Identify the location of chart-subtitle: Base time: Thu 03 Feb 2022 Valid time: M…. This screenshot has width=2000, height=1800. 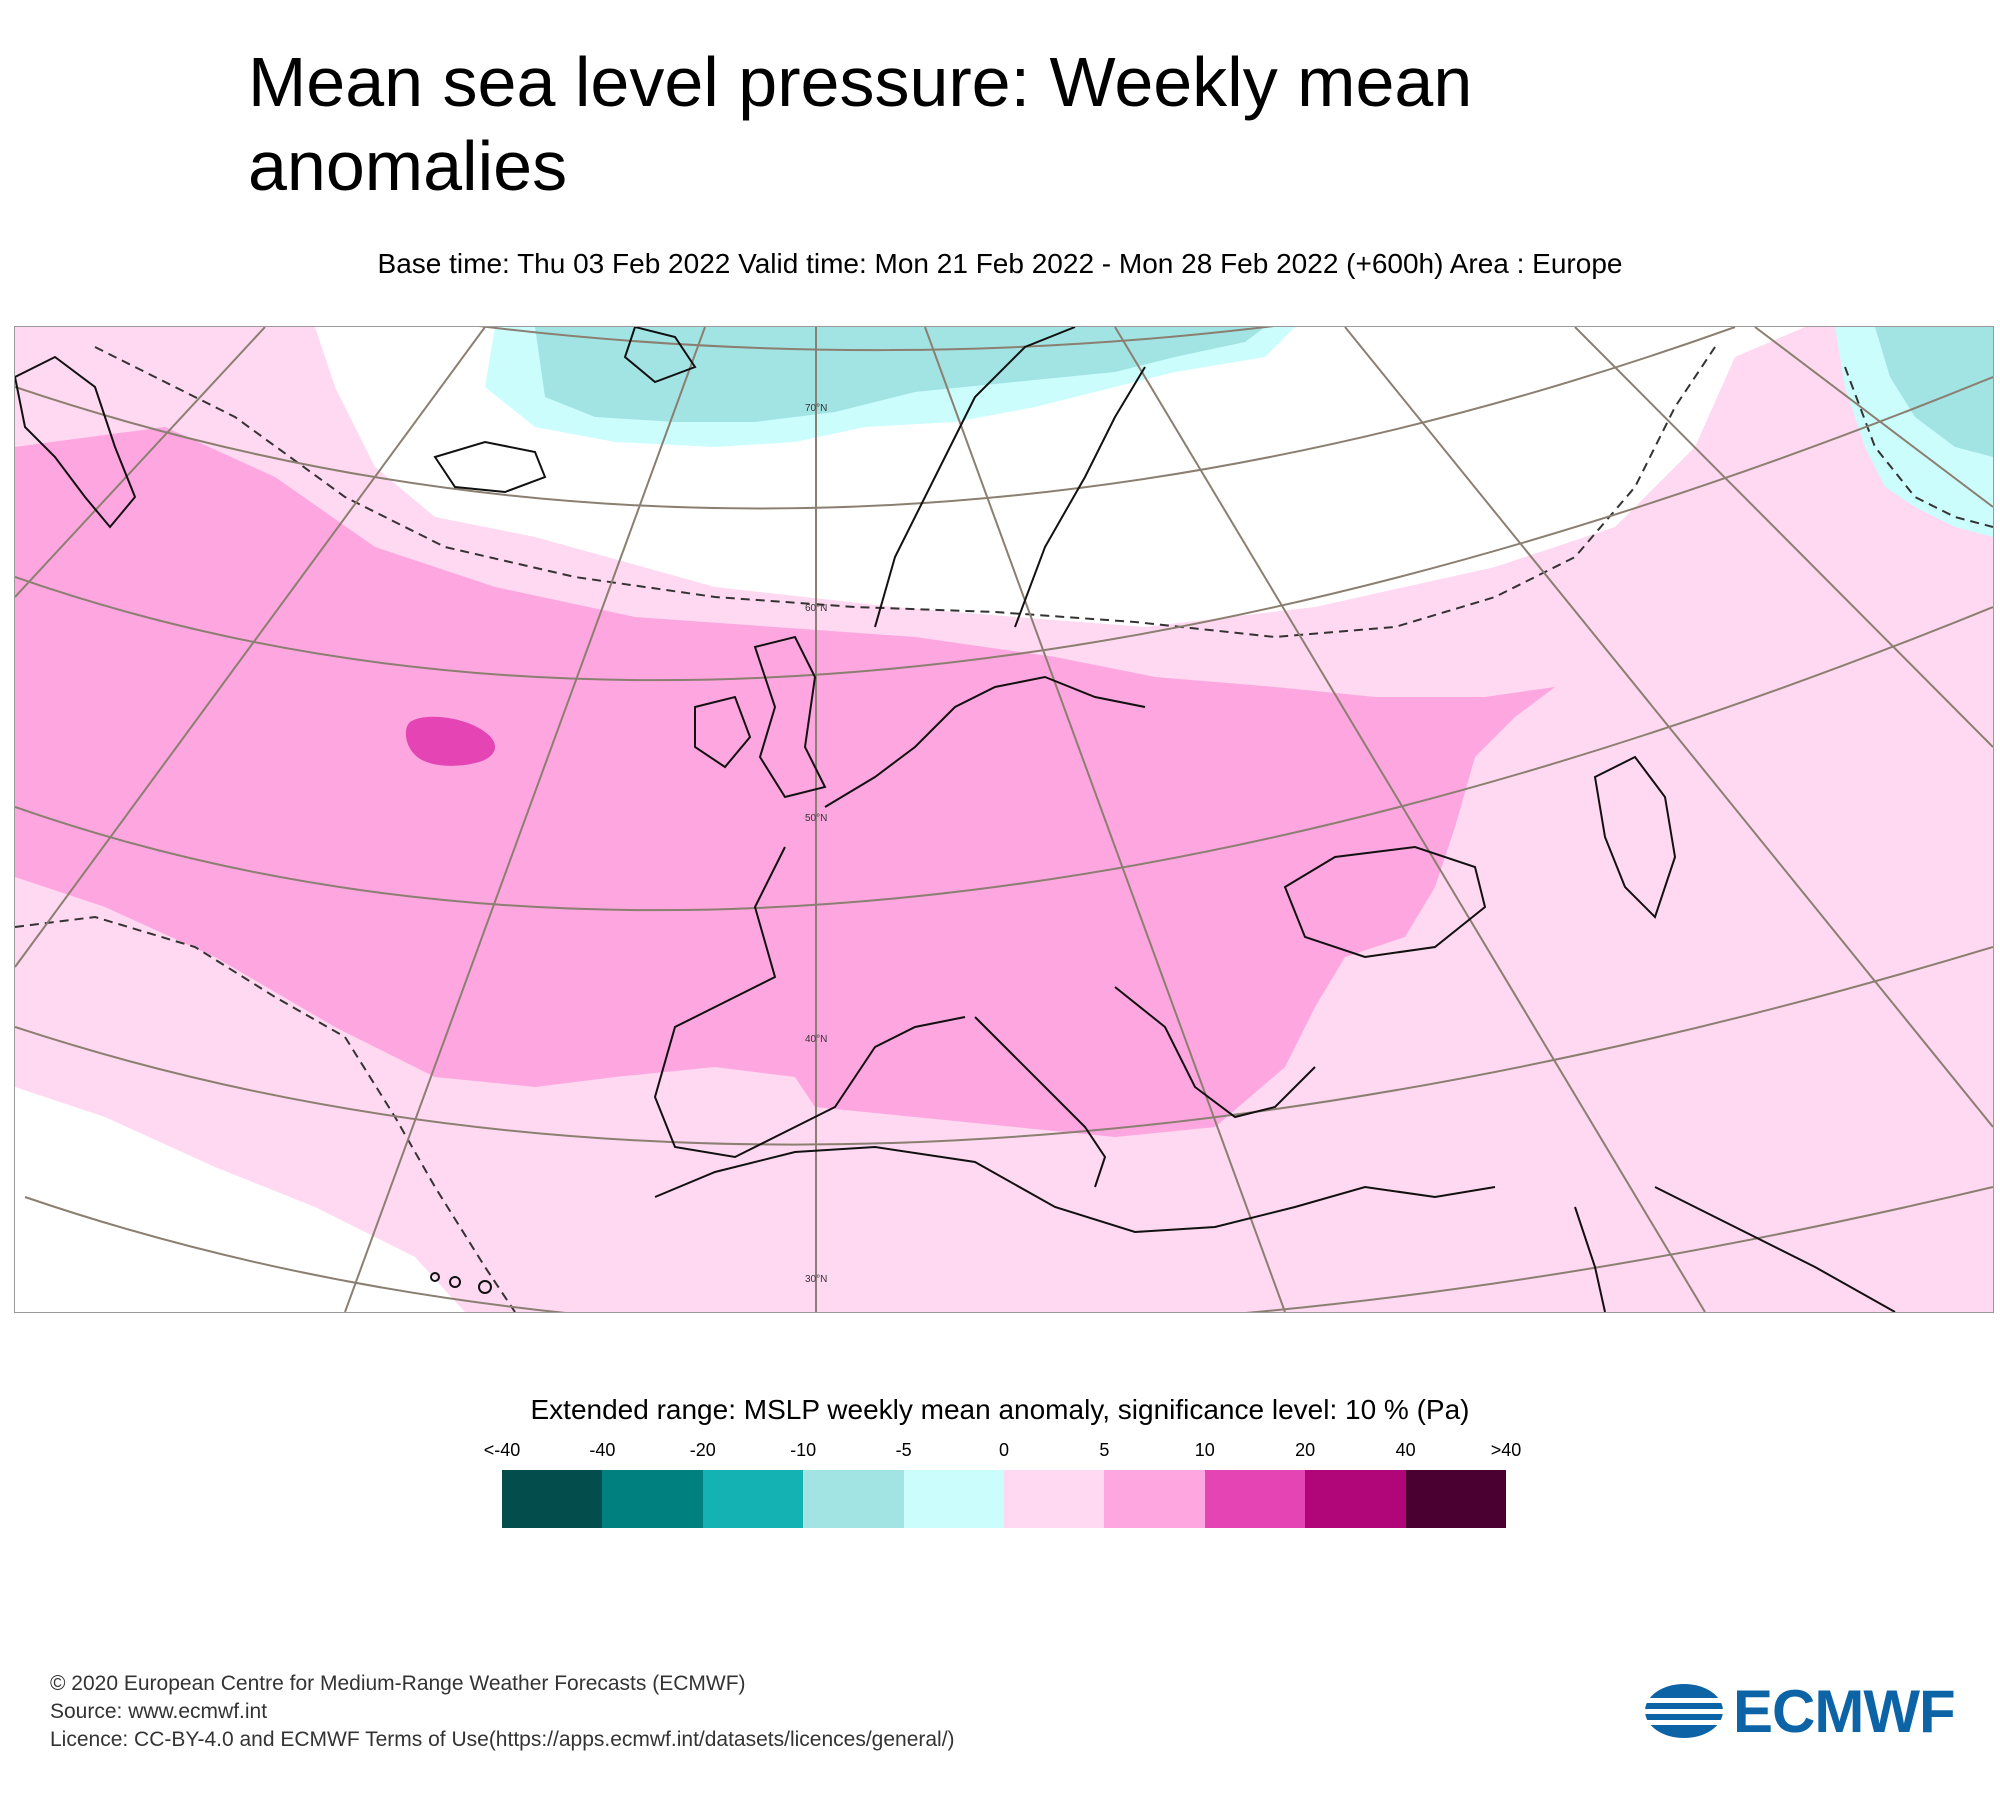
(1000, 264).